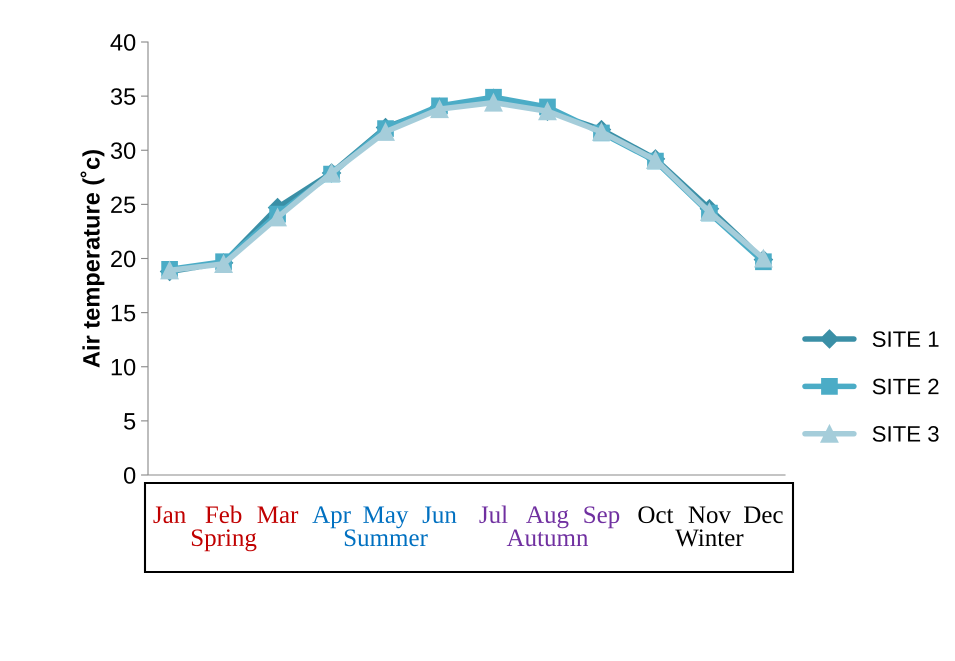 The image size is (955, 661). Describe the element at coordinates (124, 367) in the screenshot. I see `y-tick-label: 10` at that location.